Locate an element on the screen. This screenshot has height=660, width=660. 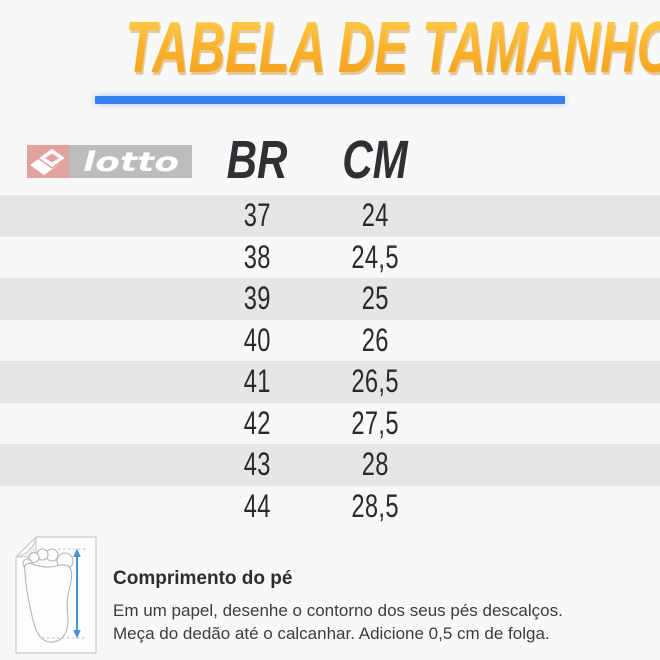
foot-measure-icon is located at coordinates (56, 597).